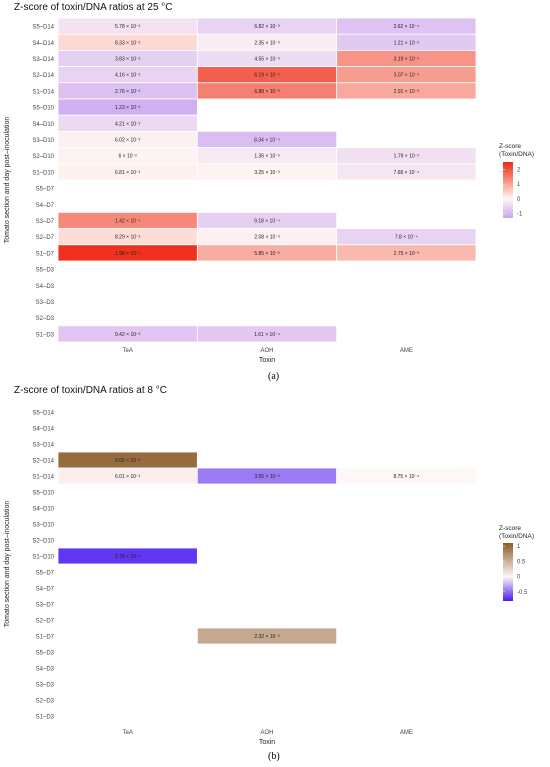 The width and height of the screenshot is (550, 767). I want to click on cell-value-label: 7.68 × 10⁻⁴, so click(406, 173).